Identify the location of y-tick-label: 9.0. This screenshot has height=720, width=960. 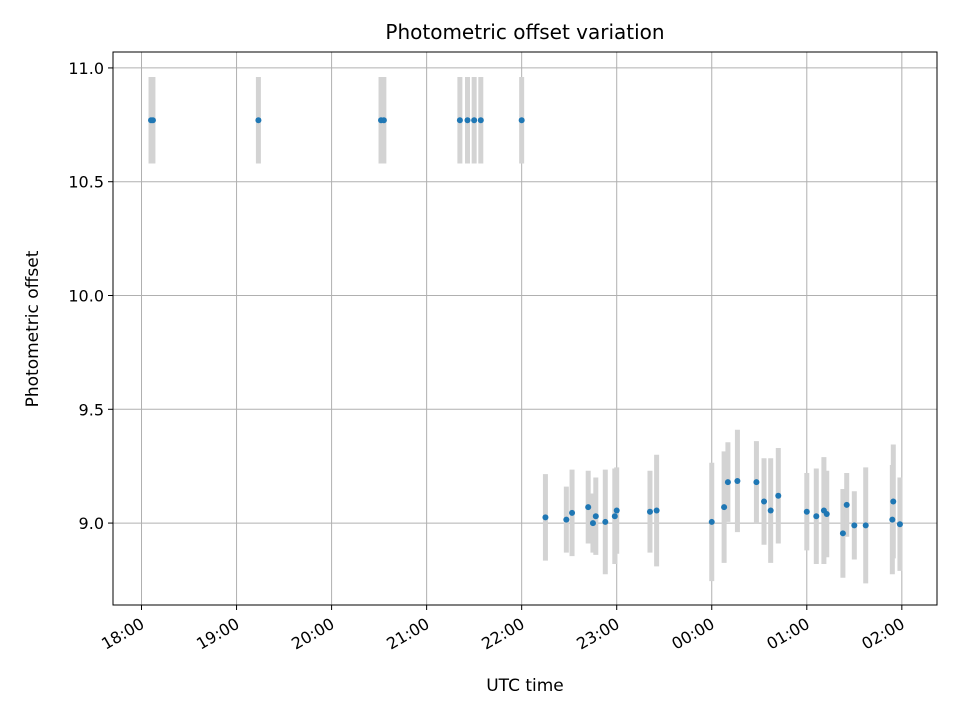
(91, 523).